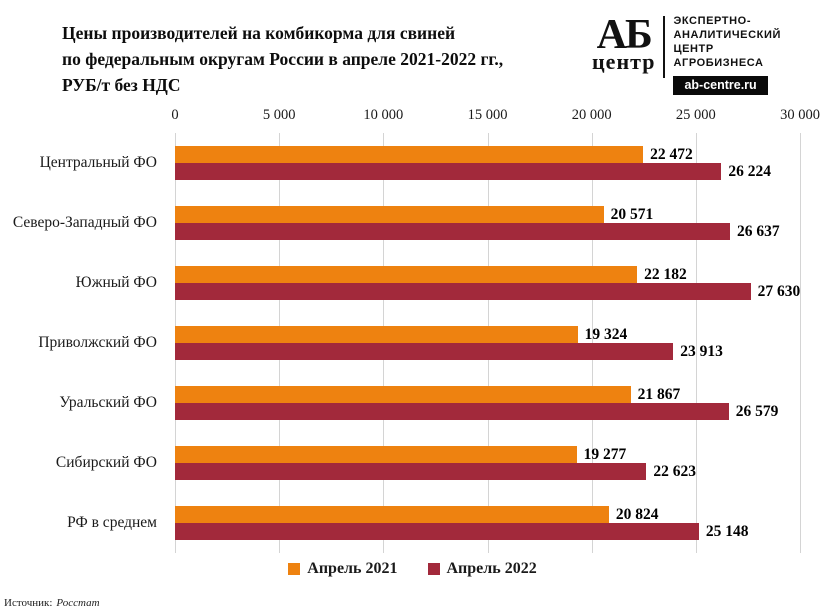 This screenshot has width=825, height=614. I want to click on bar-row: 19 277, so click(487, 454).